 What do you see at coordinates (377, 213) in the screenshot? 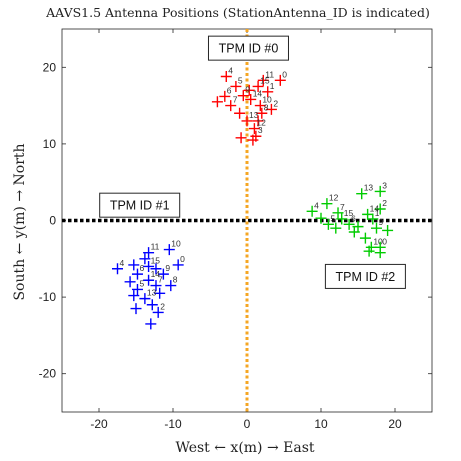
I see `antenna-id-label: 1` at bounding box center [377, 213].